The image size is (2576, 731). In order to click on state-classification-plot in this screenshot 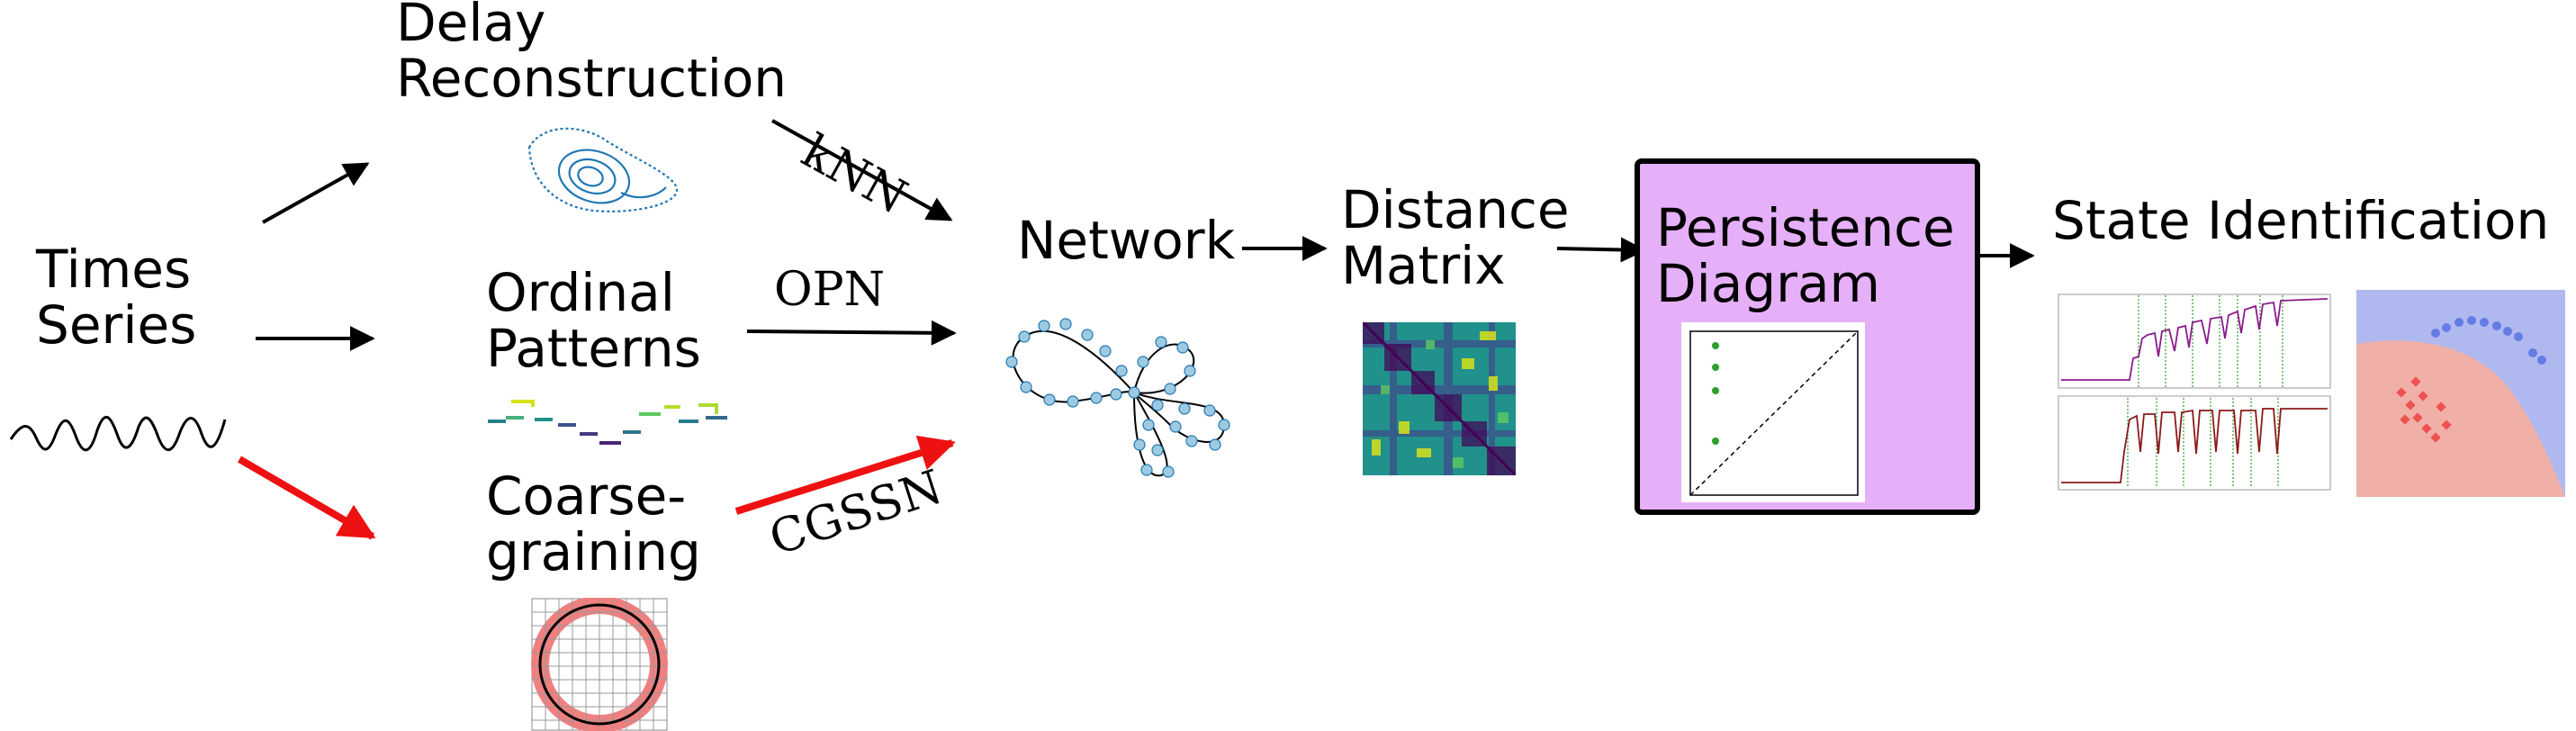, I will do `click(2460, 394)`.